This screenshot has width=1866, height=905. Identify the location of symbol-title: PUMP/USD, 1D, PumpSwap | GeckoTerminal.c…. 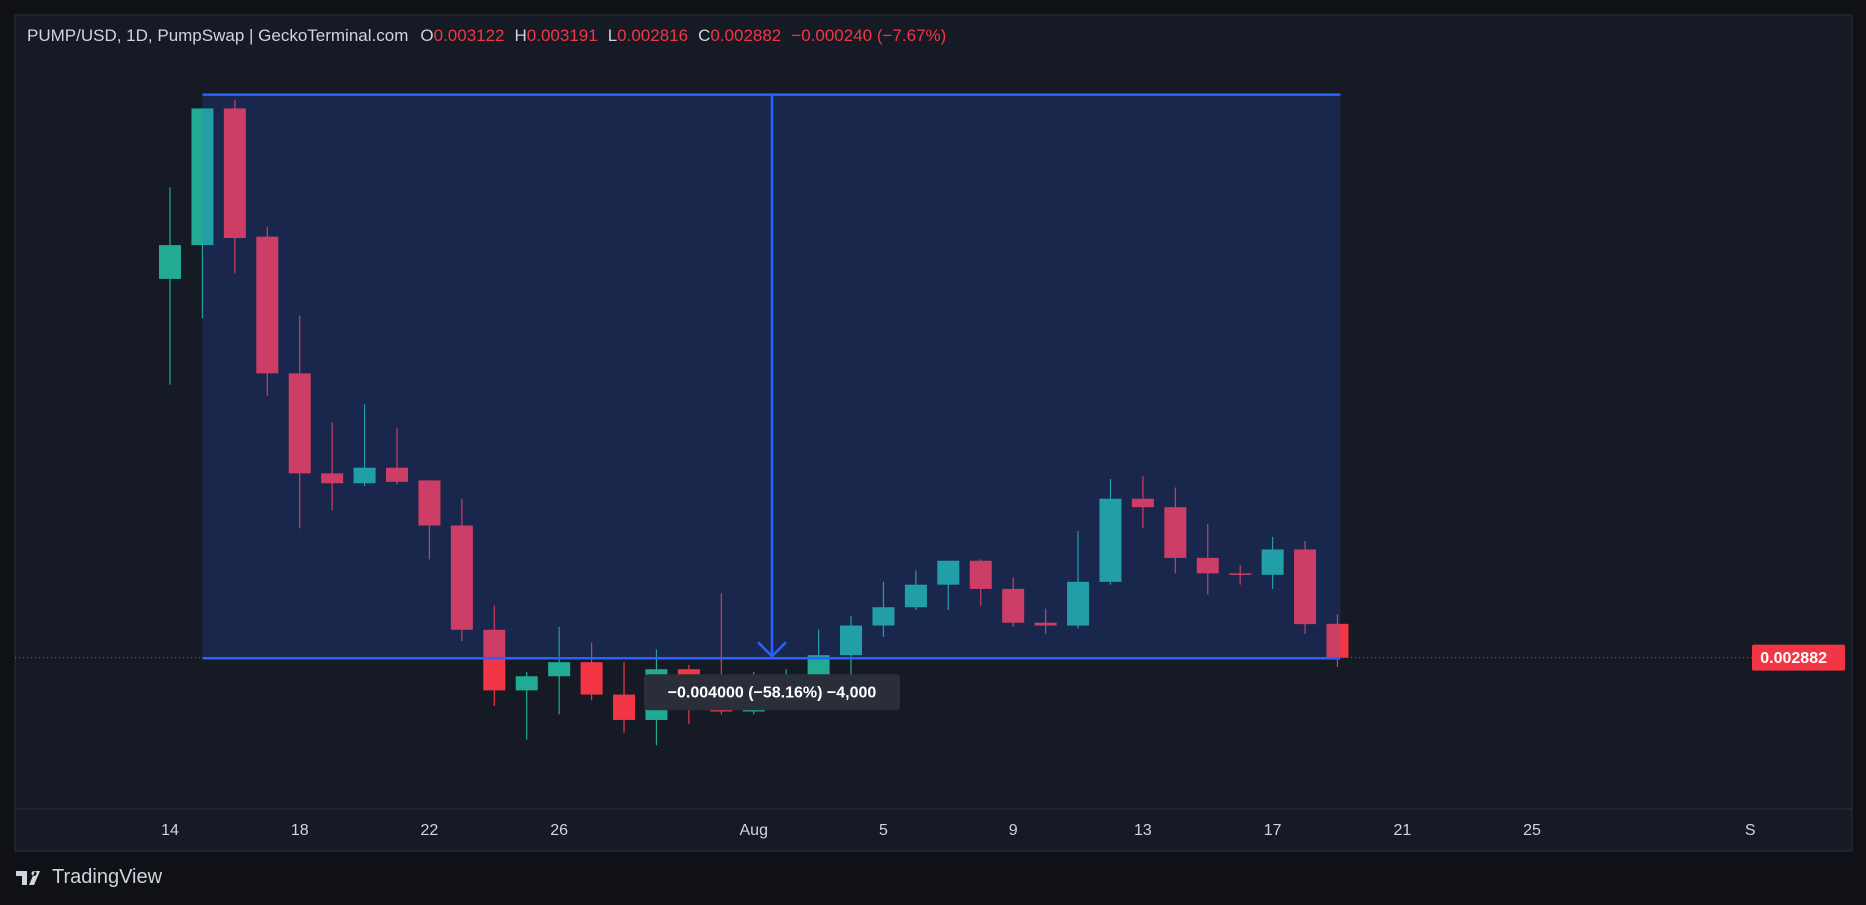
(218, 35).